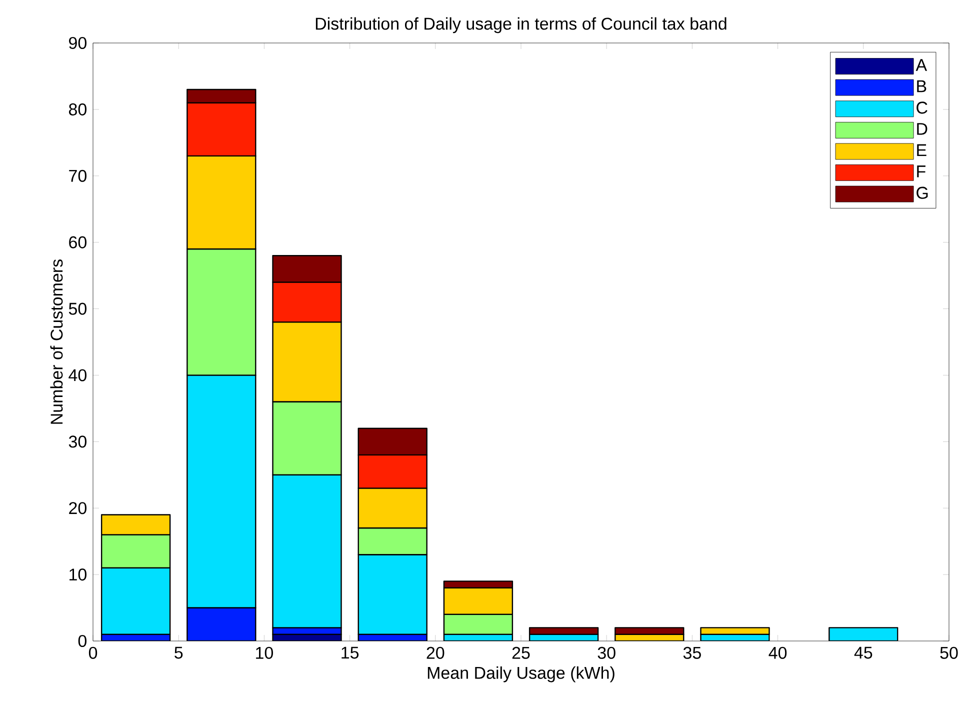 The image size is (979, 703). Describe the element at coordinates (178, 652) in the screenshot. I see `x-tick-label: 5` at that location.